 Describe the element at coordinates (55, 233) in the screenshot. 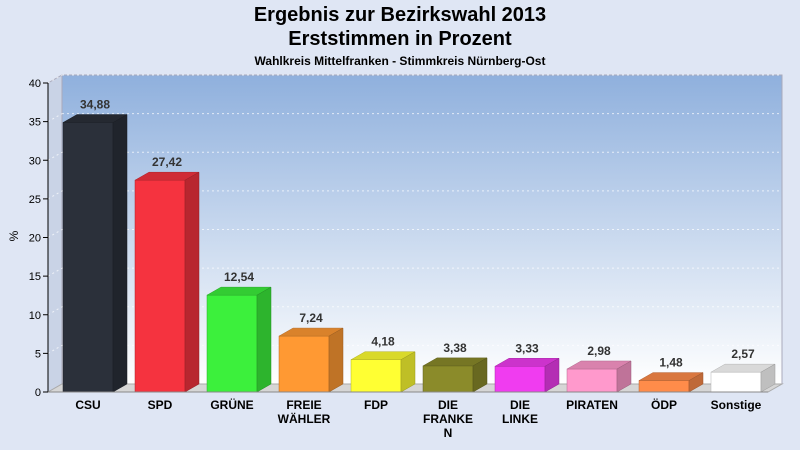

I see `plot-side-wall` at that location.